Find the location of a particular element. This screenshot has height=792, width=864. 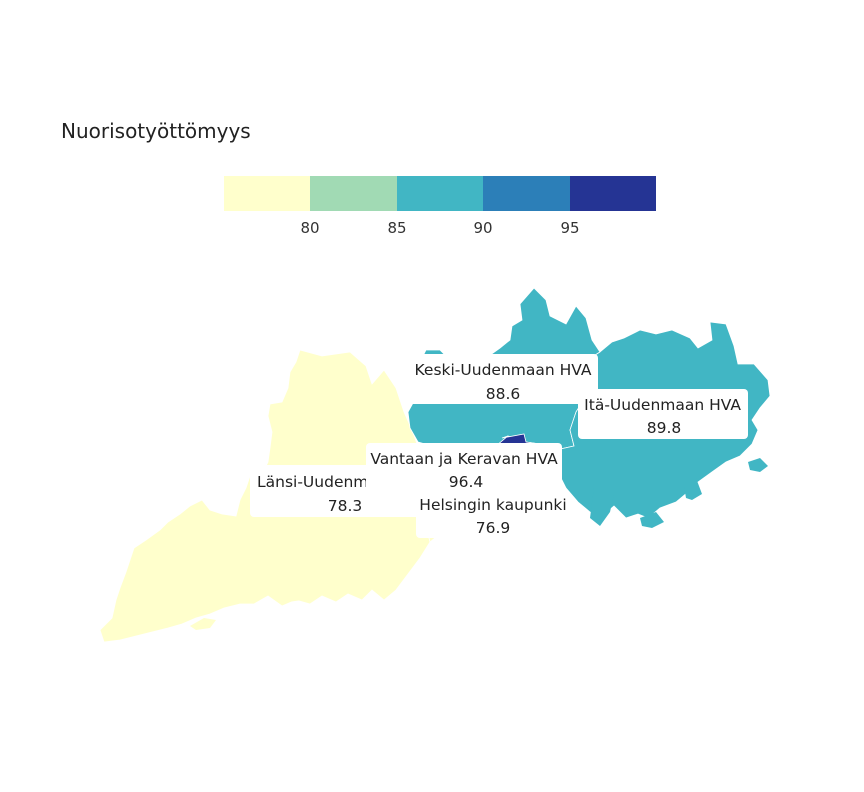

label-vantaa-kerava-name: Vantaan ja Keravan HVA is located at coordinates (464, 459).